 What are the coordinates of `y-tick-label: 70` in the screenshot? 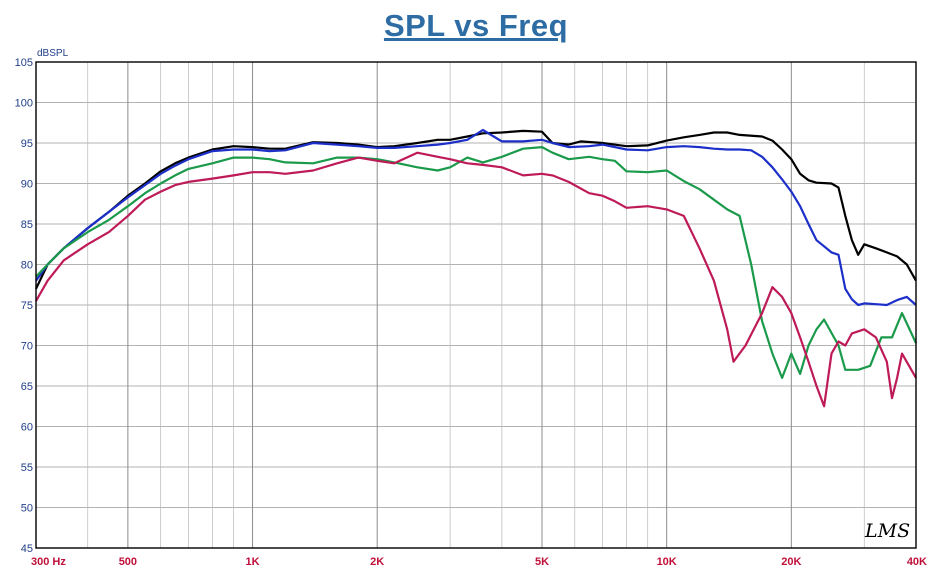 It's located at (27, 347).